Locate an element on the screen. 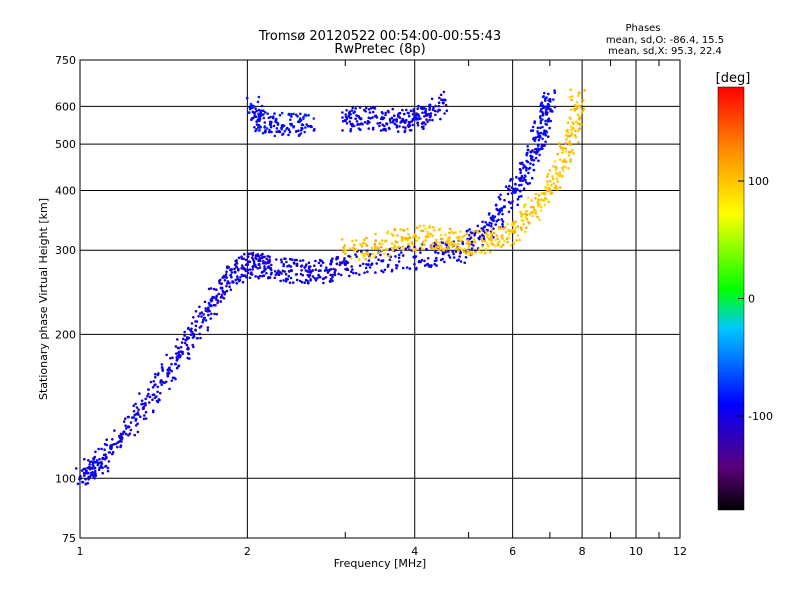 The image size is (800, 600). y-tick-labels: 75 100 200 300 400 500 600 750 is located at coordinates (65, 299).